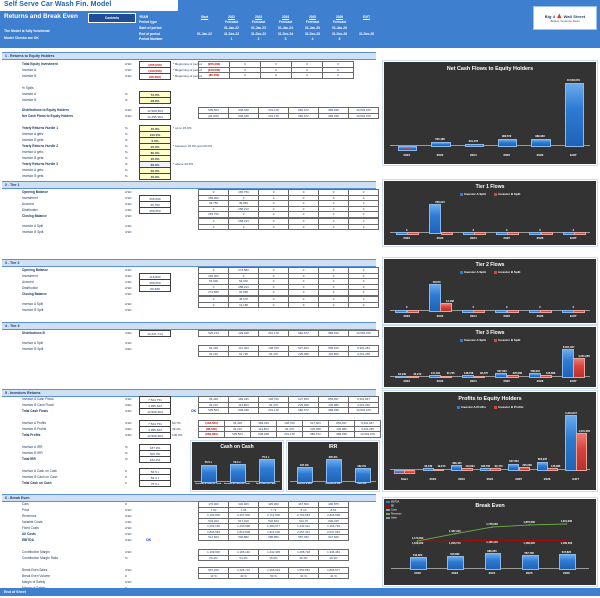 The width and height of the screenshot is (600, 598). I want to click on value-cell: 12,321,714, so click(155, 333).